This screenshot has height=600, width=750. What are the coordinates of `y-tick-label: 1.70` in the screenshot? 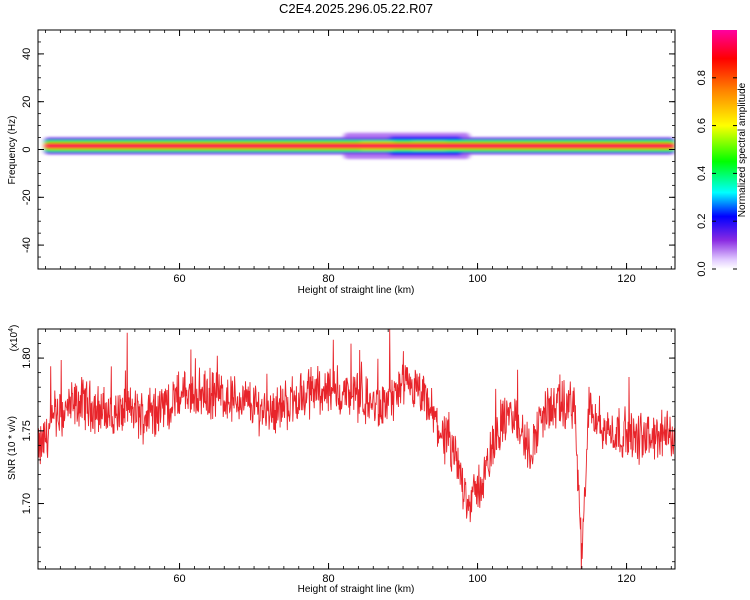 It's located at (27, 503).